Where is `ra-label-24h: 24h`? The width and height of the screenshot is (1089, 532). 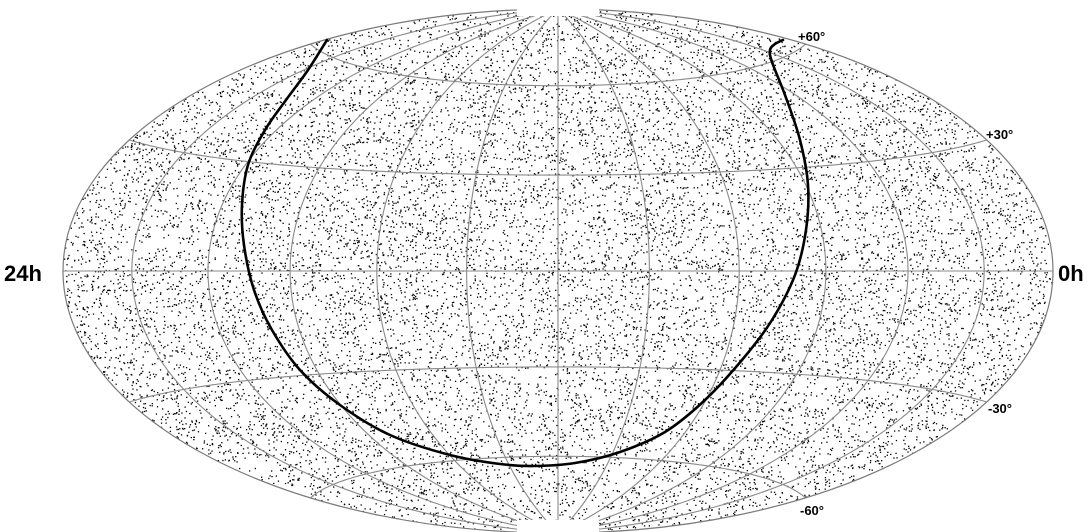
ra-label-24h: 24h is located at coordinates (23, 273).